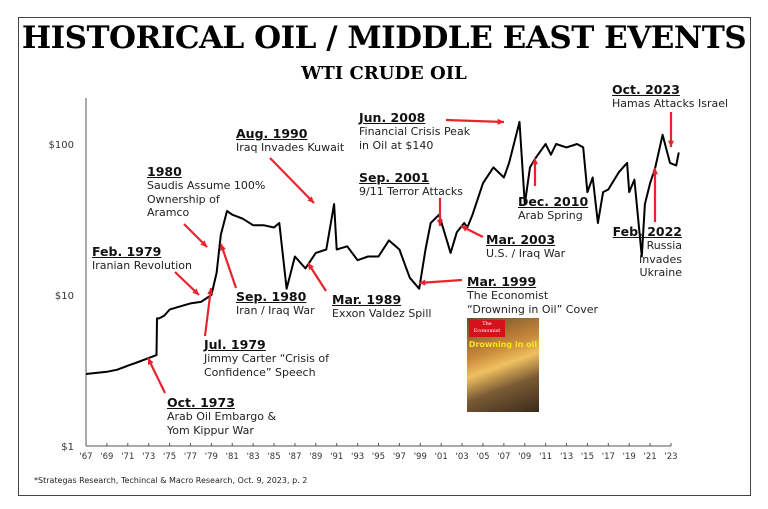  Describe the element at coordinates (503, 344) in the screenshot. I see `cover-headline: Drowning in oil` at that location.